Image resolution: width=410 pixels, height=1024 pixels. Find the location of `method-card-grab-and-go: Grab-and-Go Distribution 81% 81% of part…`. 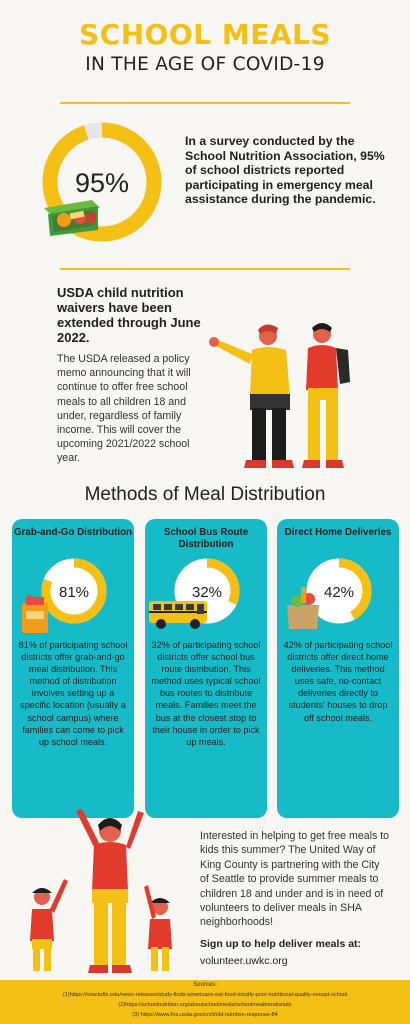

method-card-grab-and-go: Grab-and-Go Distribution 81% 81% of part… is located at coordinates (73, 668).